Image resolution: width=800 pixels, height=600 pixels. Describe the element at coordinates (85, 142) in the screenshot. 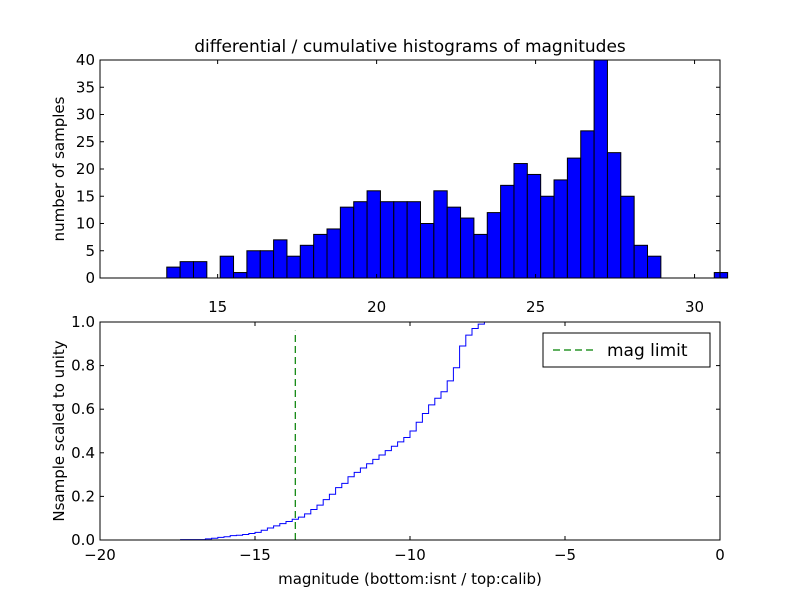

I see `y-tick-label: 25` at that location.